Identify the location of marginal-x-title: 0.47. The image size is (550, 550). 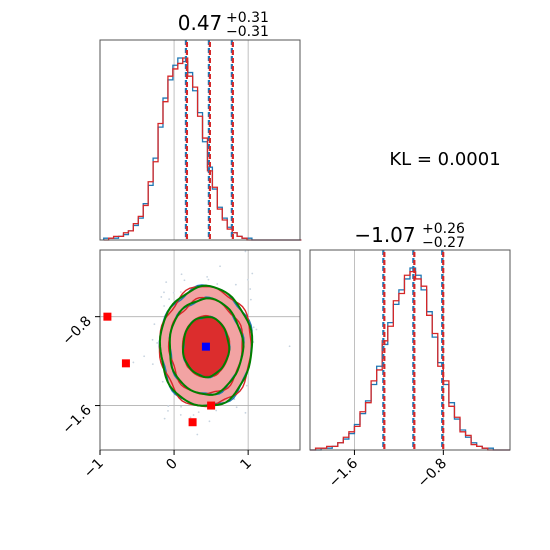
(200, 23).